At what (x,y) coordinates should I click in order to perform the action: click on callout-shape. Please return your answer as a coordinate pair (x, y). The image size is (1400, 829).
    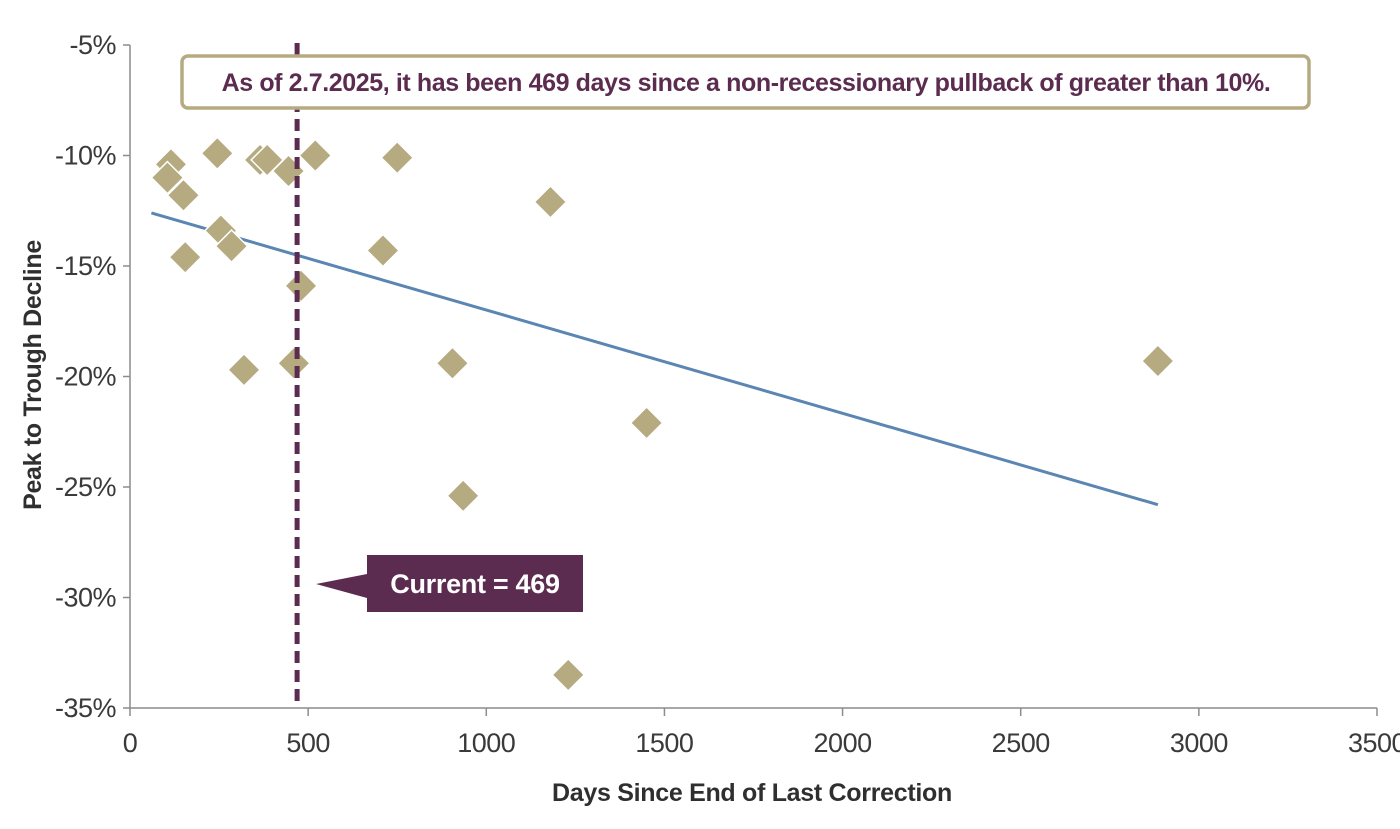
    Looking at the image, I should click on (449, 583).